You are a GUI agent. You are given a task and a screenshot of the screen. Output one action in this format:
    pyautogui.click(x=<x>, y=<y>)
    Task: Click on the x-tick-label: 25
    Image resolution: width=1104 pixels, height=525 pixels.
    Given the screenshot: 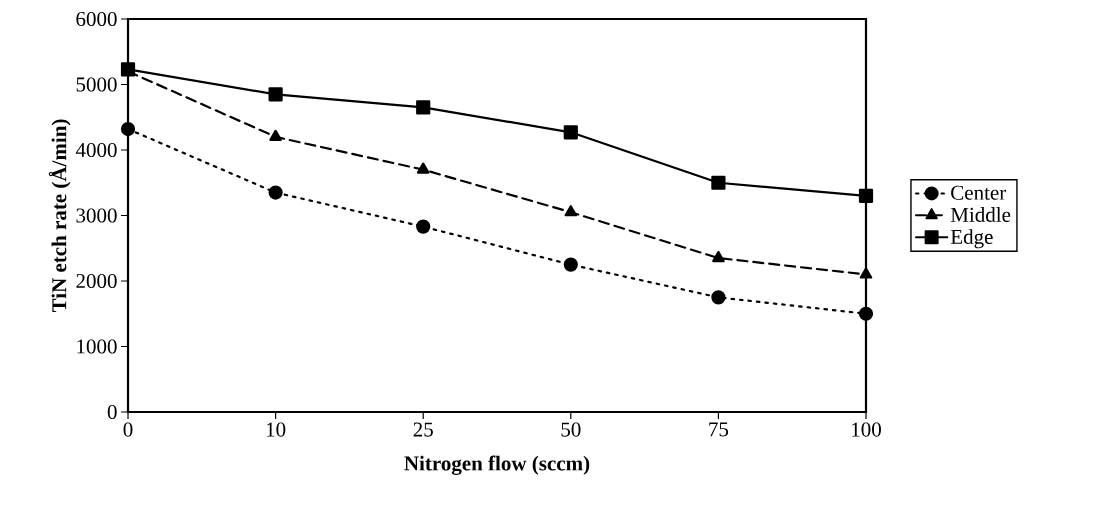 What is the action you would take?
    pyautogui.click(x=423, y=429)
    